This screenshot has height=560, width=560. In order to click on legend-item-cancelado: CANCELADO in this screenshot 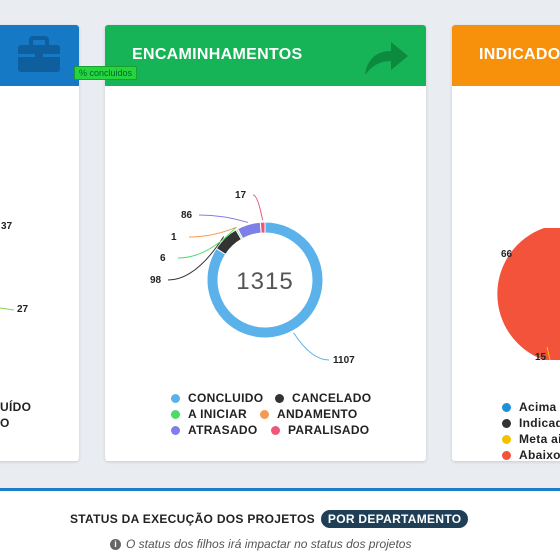, I will do `click(323, 398)`.